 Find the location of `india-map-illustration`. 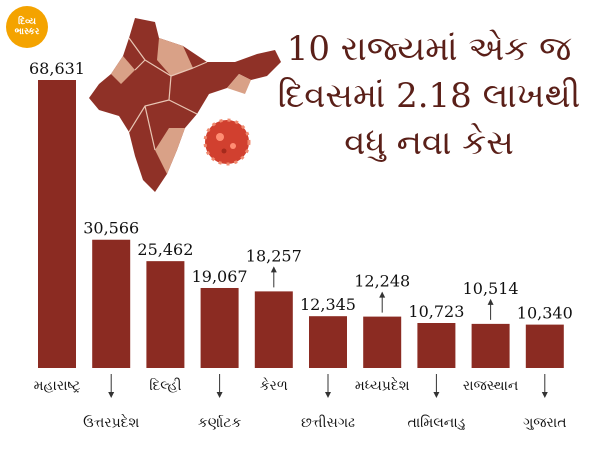

india-map-illustration is located at coordinates (185, 105).